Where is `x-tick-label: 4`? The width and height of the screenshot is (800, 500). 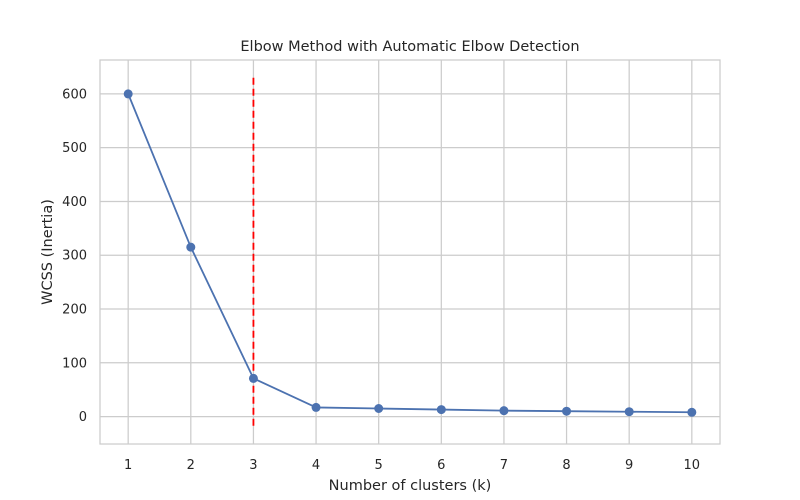 x-tick-label: 4 is located at coordinates (316, 465).